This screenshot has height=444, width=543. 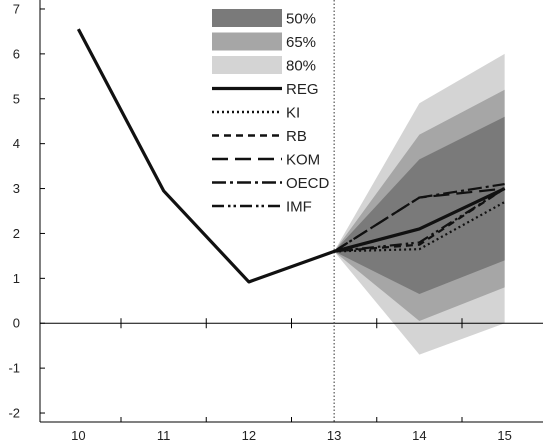 What do you see at coordinates (14, 368) in the screenshot?
I see `y-tick-label: -1` at bounding box center [14, 368].